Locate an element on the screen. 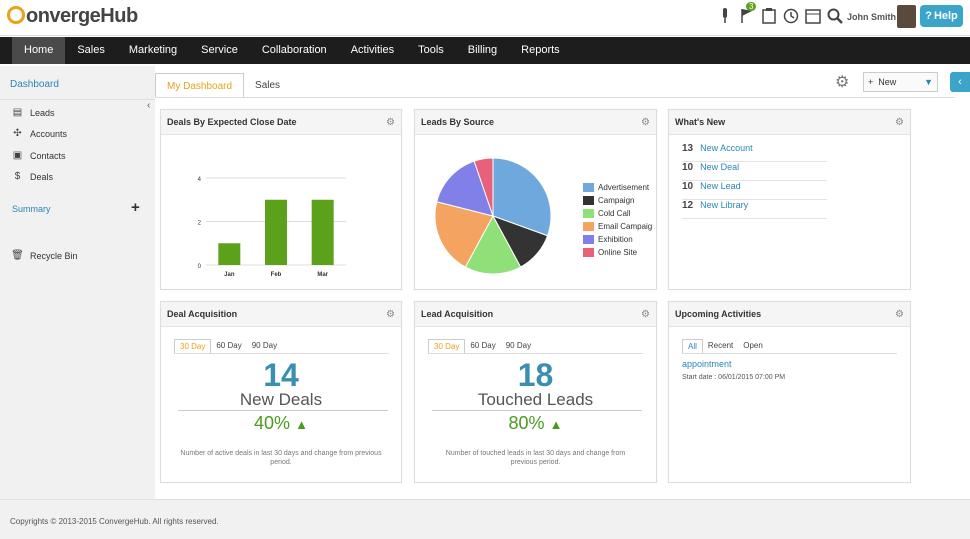 The width and height of the screenshot is (970, 539). kpi-change: 80% ▲ is located at coordinates (535, 423).